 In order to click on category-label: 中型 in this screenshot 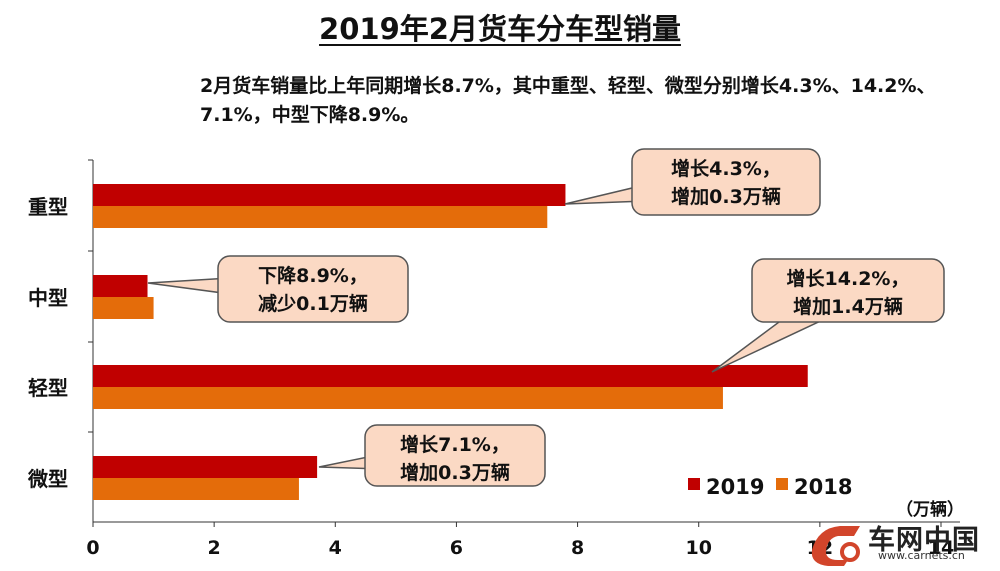, I will do `click(48, 298)`.